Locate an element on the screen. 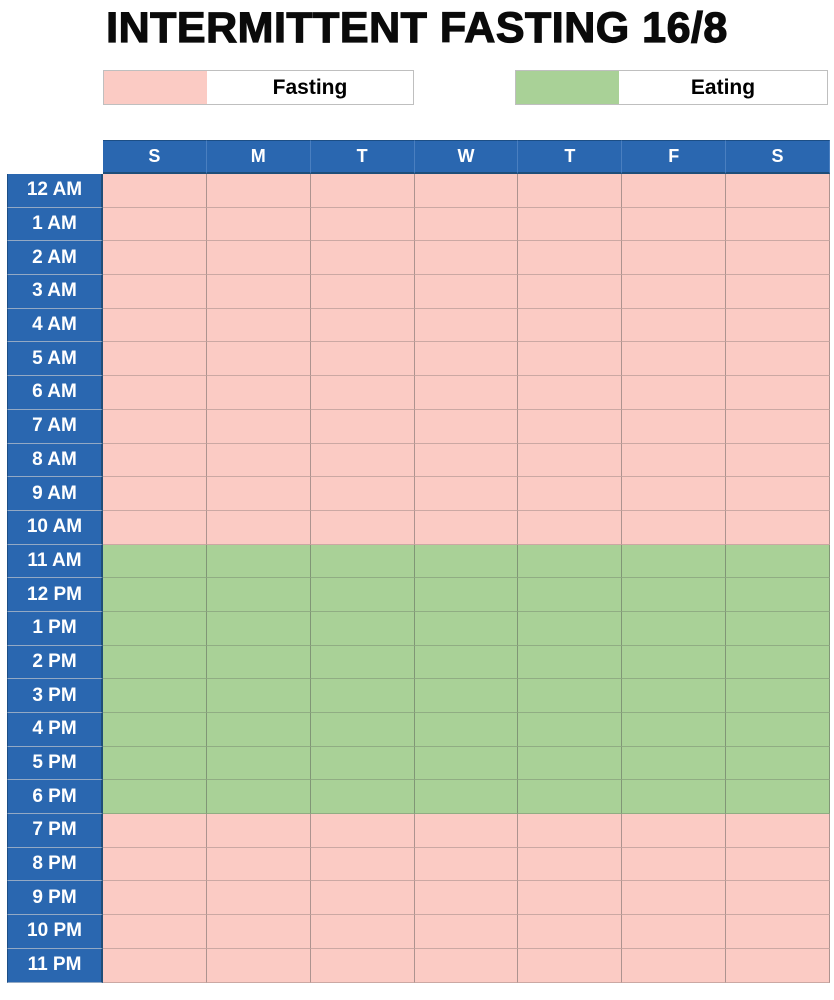  schedule-cell-8-pm-col5 is located at coordinates (674, 864).